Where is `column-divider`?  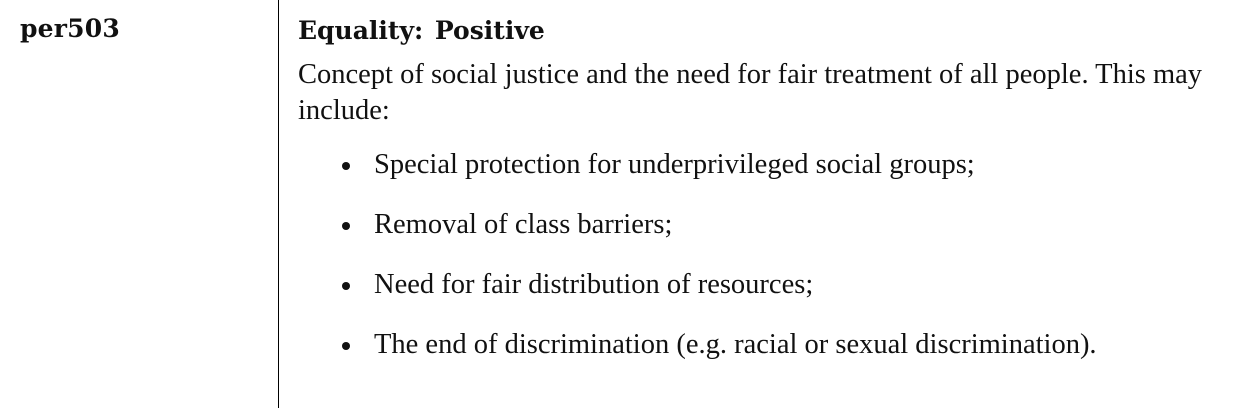 column-divider is located at coordinates (278, 204).